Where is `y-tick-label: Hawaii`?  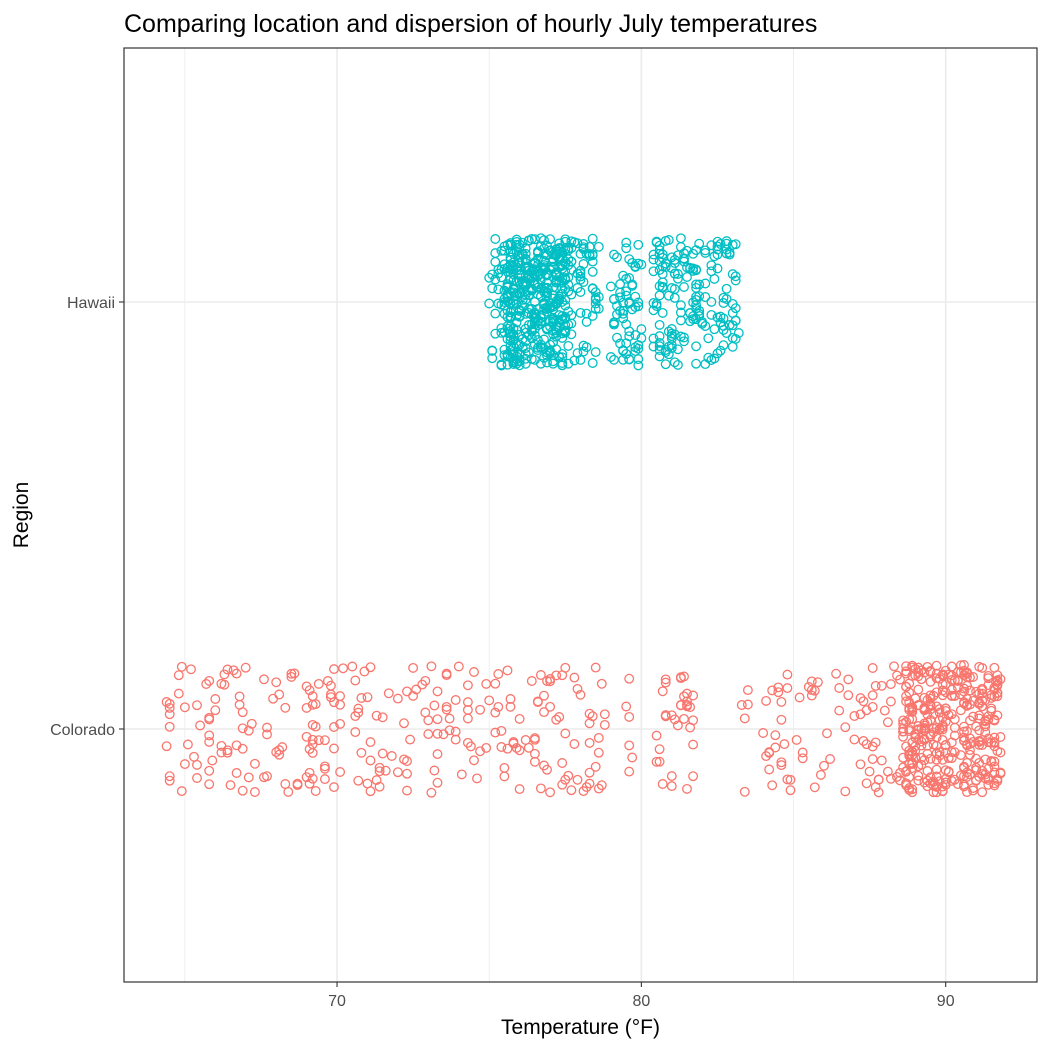 y-tick-label: Hawaii is located at coordinates (91, 303).